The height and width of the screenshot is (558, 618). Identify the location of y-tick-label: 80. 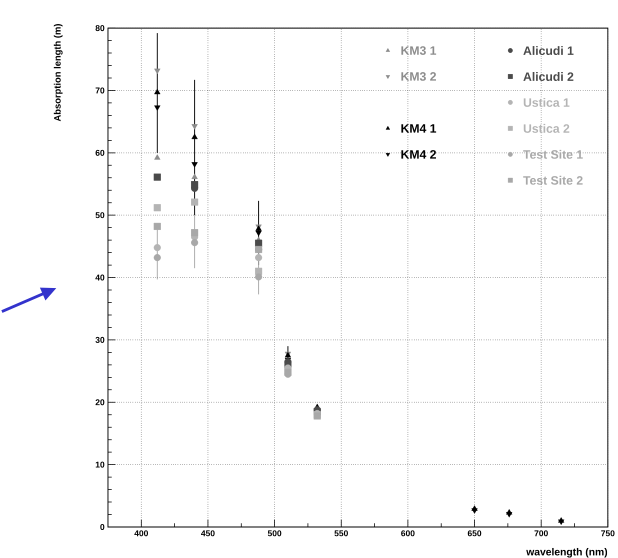
(100, 28).